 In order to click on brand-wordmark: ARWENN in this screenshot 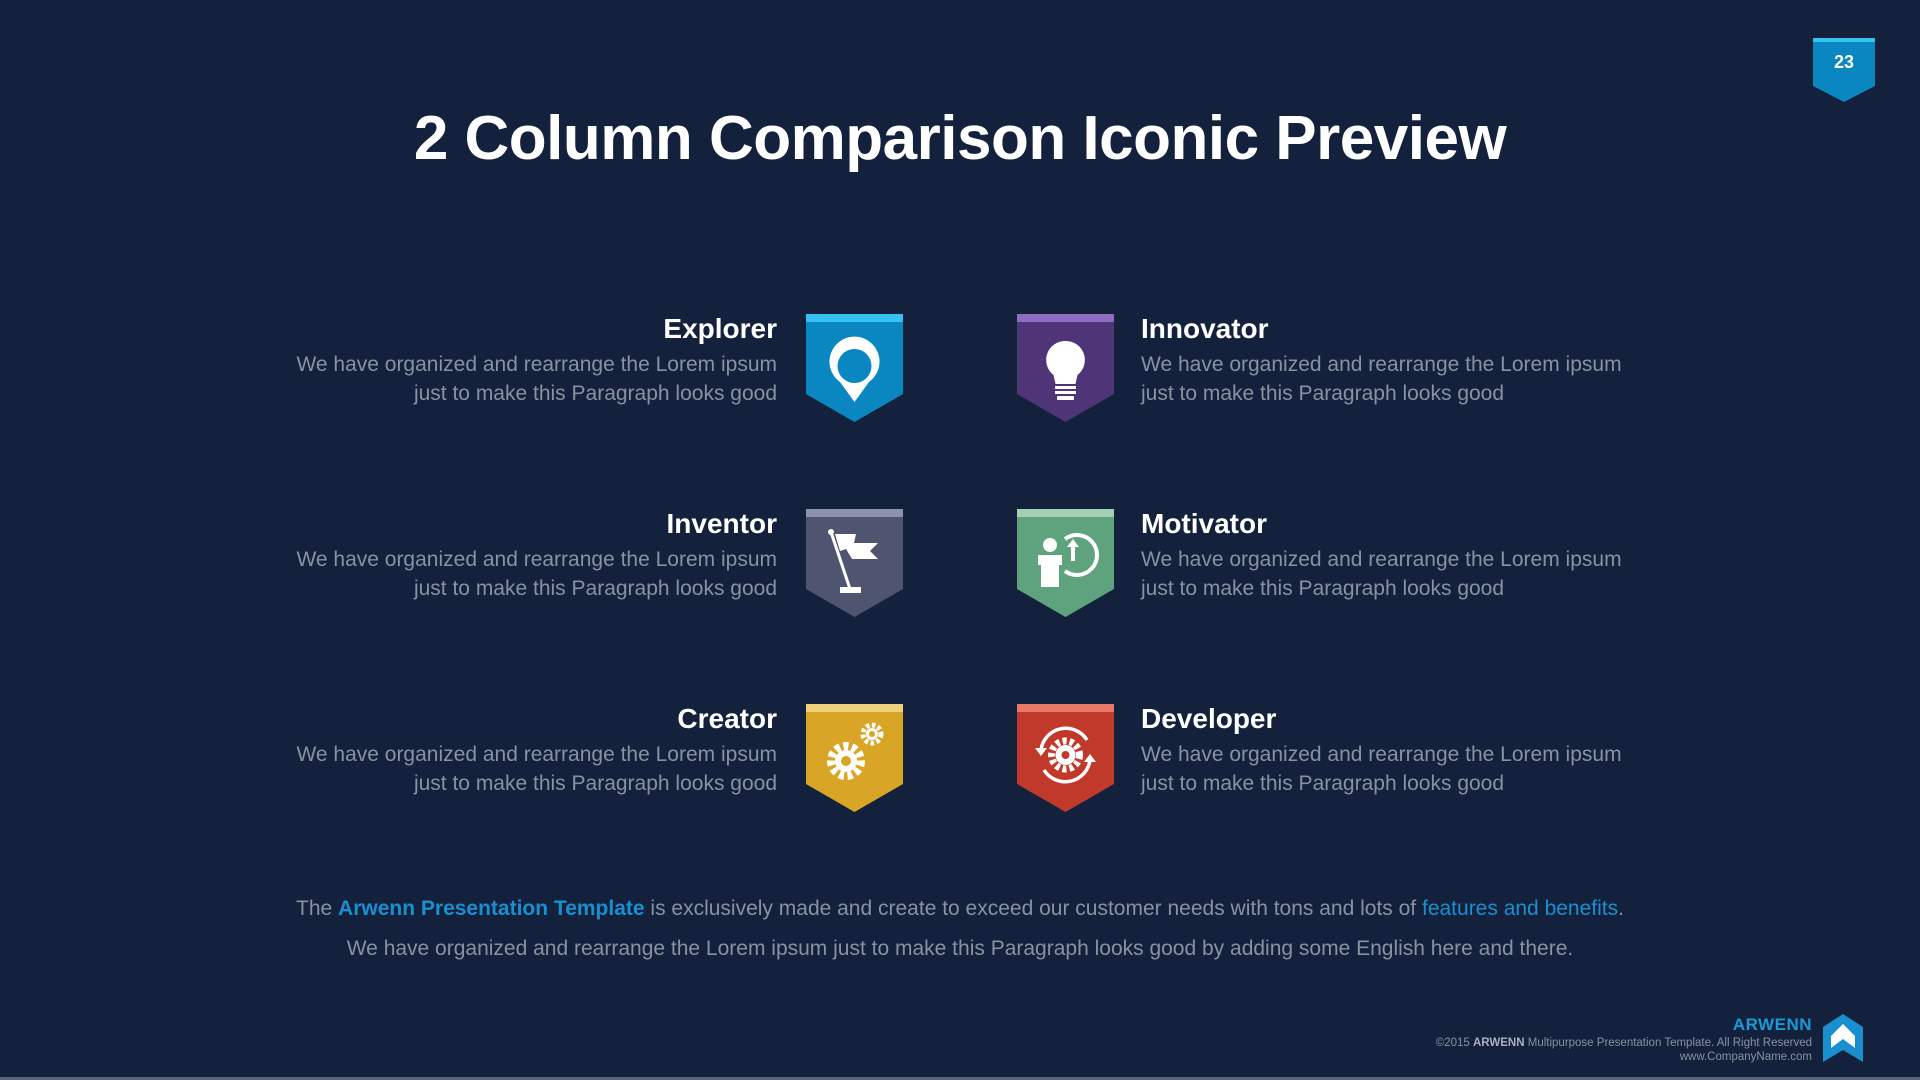, I will do `click(1772, 1024)`.